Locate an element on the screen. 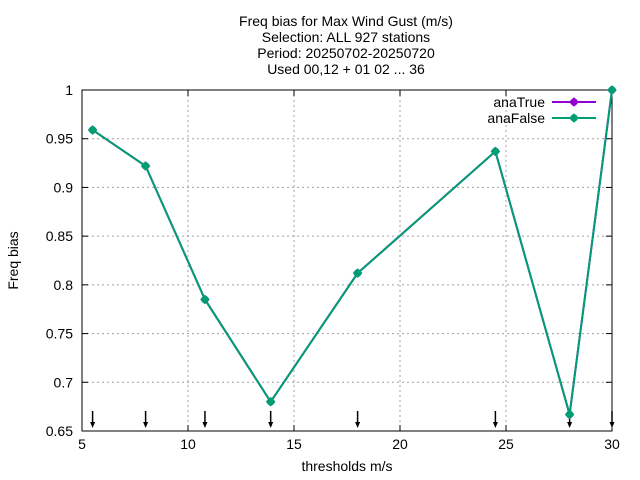 This screenshot has height=480, width=640. y-tick-label: 0.95 is located at coordinates (59, 139).